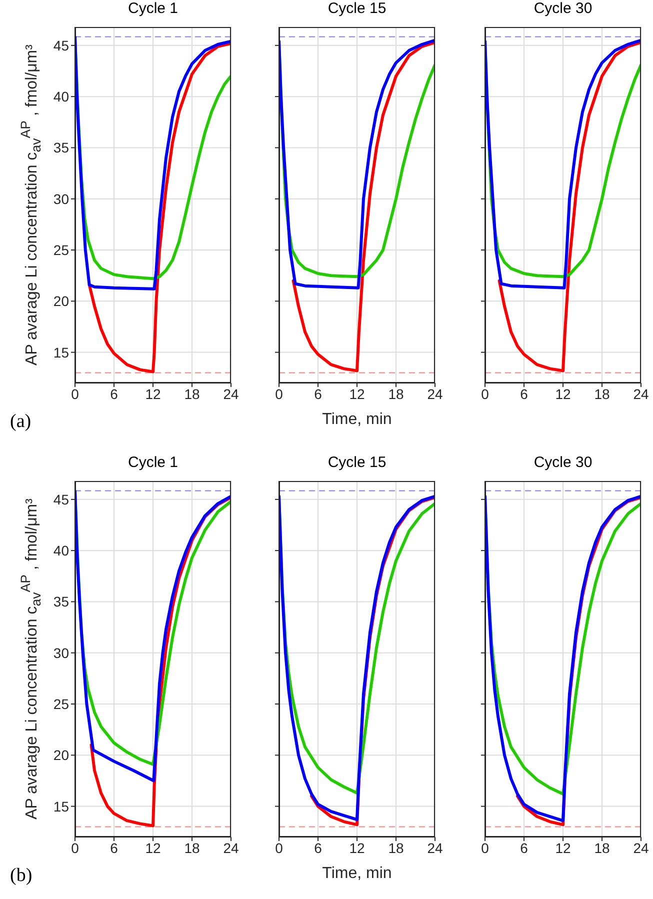  I want to click on text: (a), so click(21, 422).